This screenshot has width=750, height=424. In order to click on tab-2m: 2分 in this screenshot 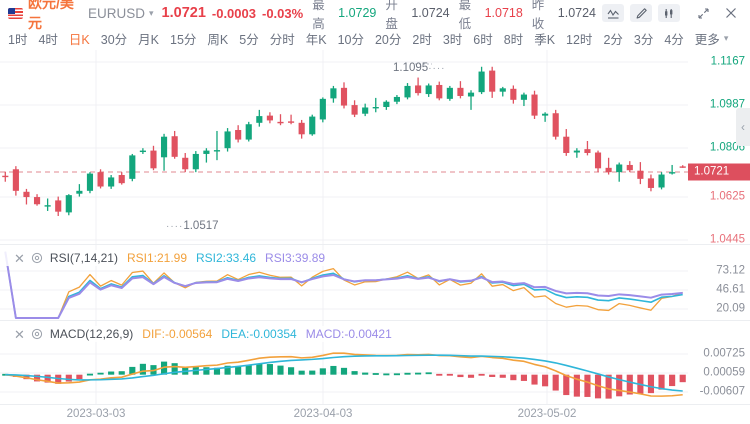, I will do `click(613, 39)`.